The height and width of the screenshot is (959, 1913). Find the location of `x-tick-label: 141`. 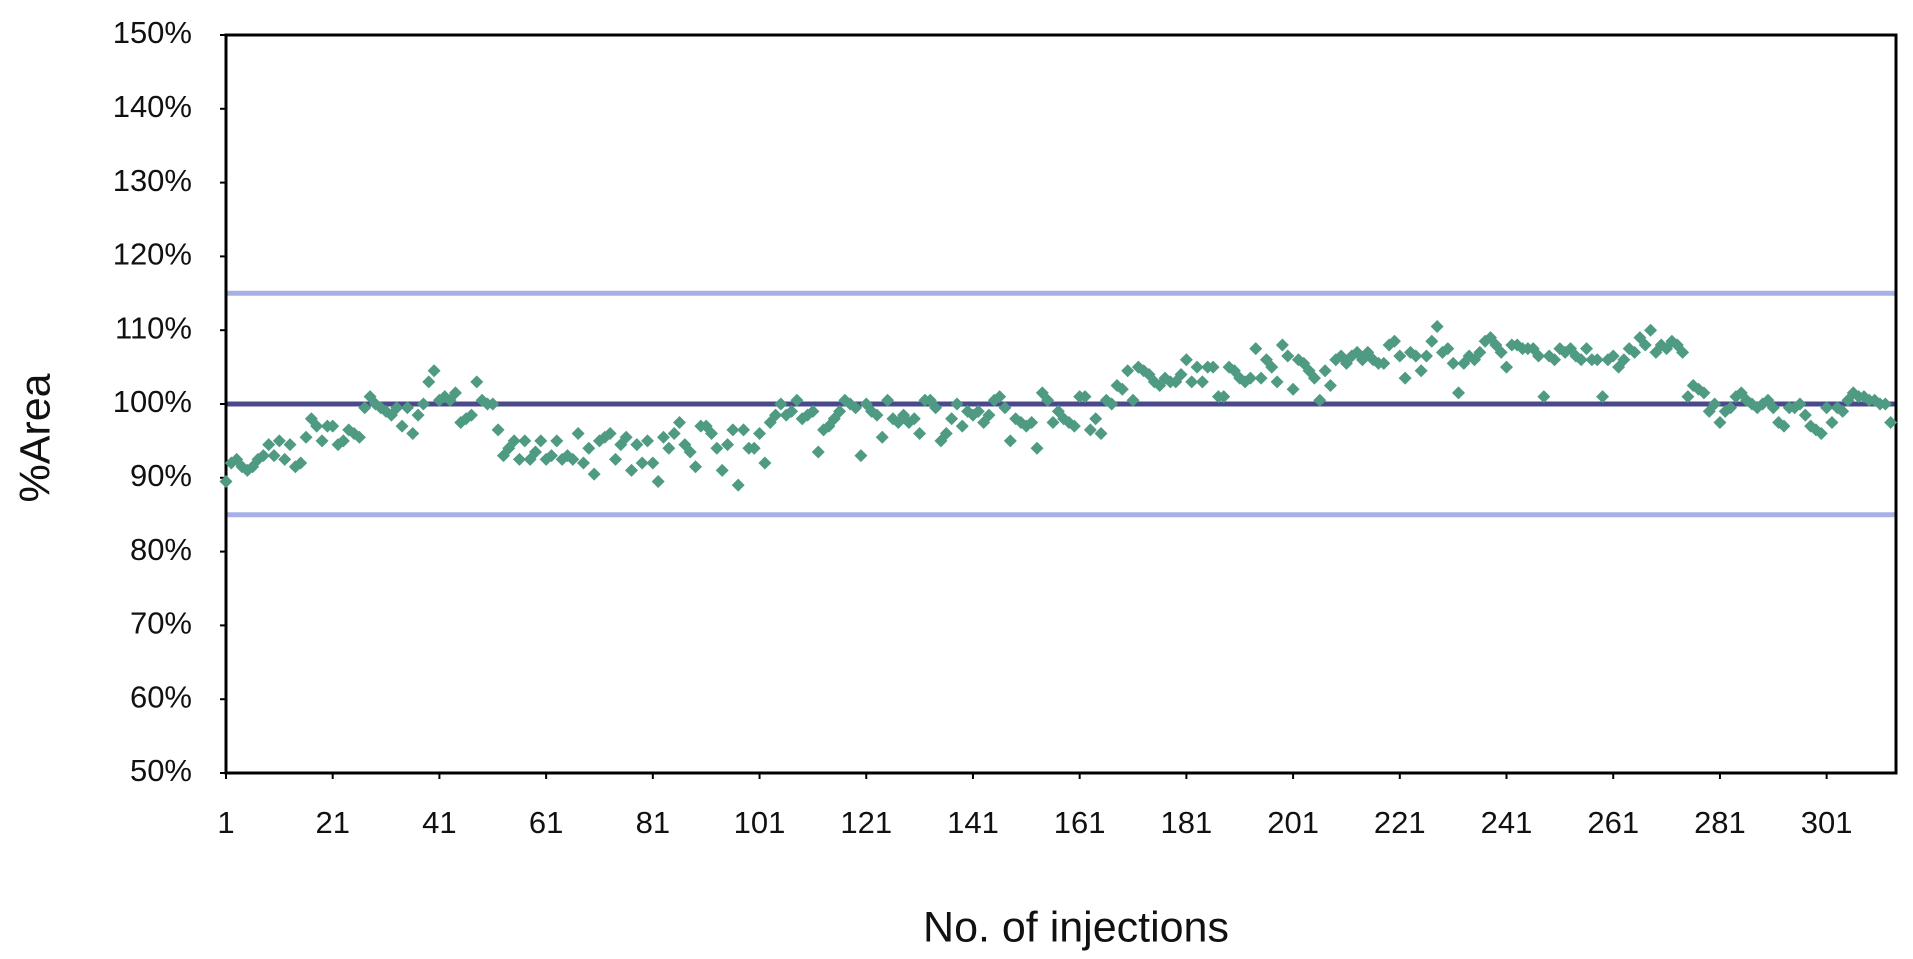

x-tick-label: 141 is located at coordinates (973, 822).